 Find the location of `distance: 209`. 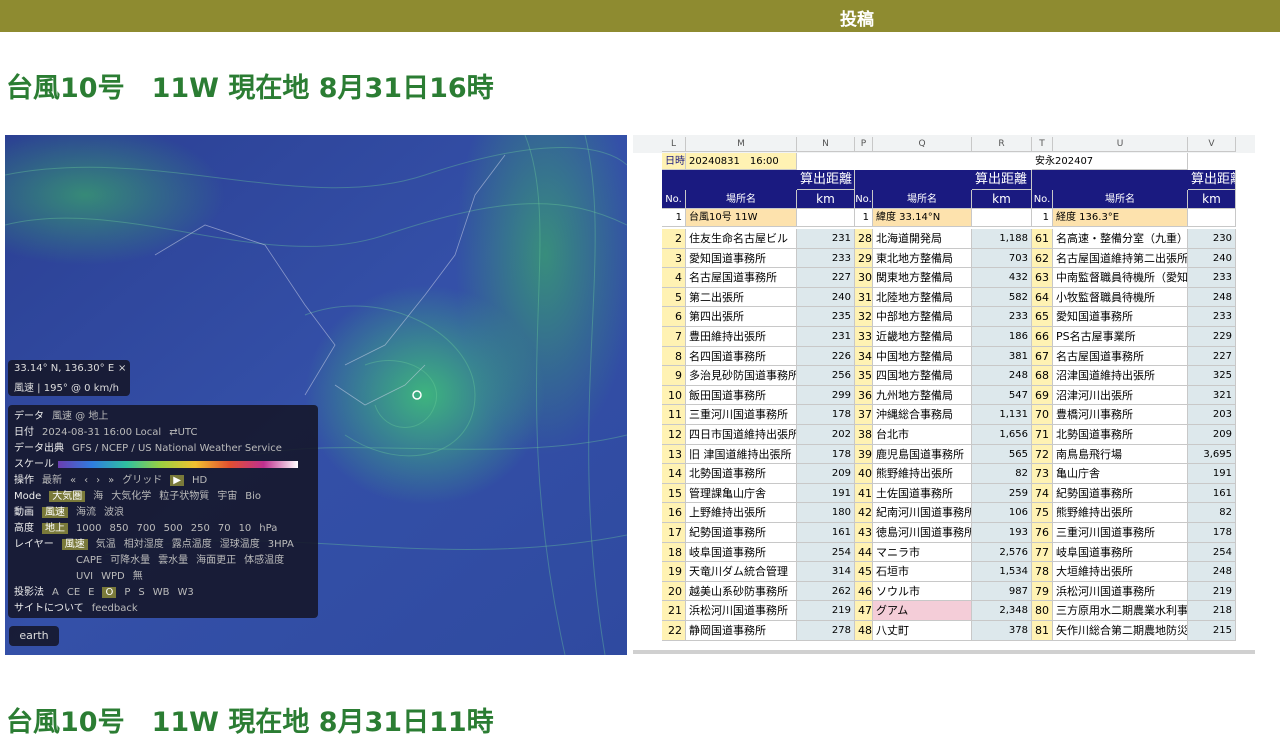

distance: 209 is located at coordinates (1212, 435).